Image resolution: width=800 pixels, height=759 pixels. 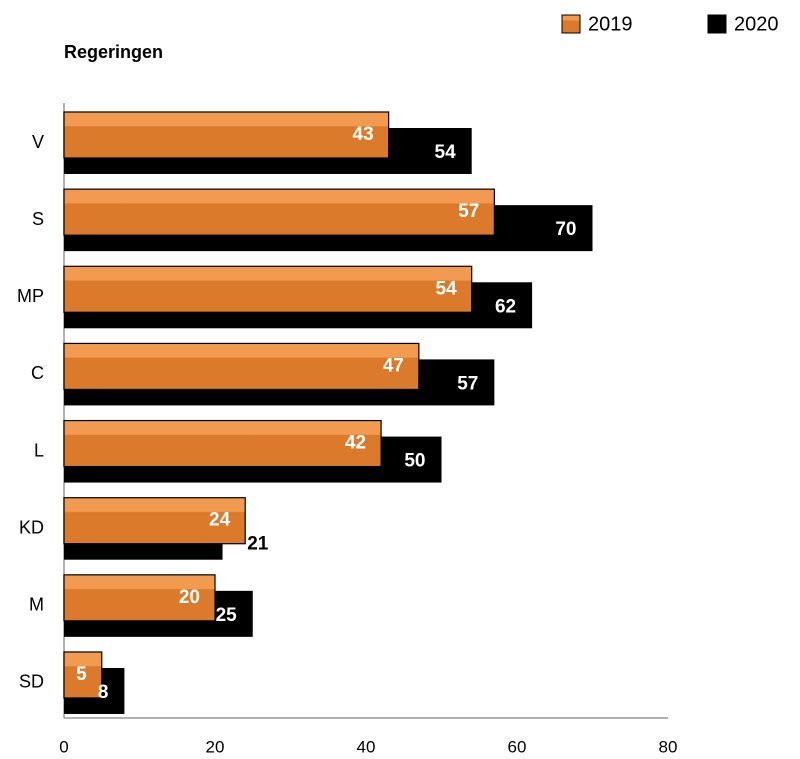 I want to click on x-tick-label: 40, so click(x=366, y=746).